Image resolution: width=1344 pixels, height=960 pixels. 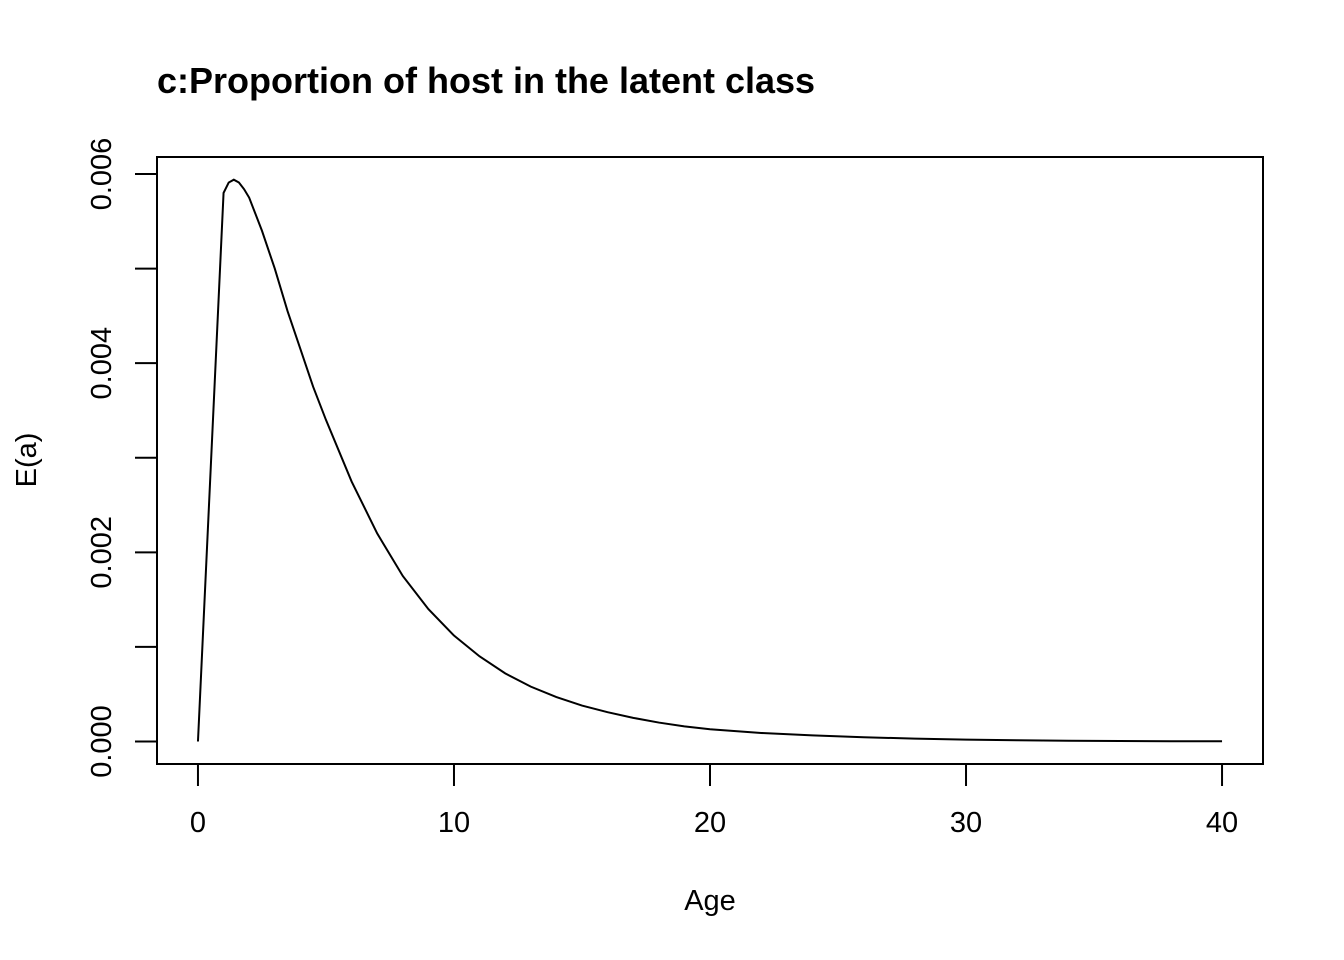 What do you see at coordinates (102, 363) in the screenshot?
I see `y-tick-label: 0.004` at bounding box center [102, 363].